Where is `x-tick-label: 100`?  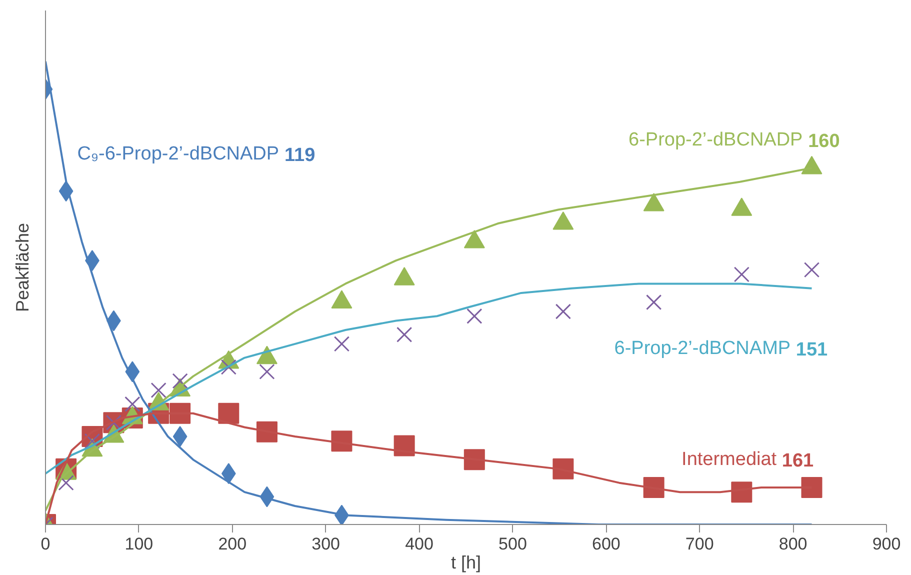 x-tick-label: 100 is located at coordinates (139, 544).